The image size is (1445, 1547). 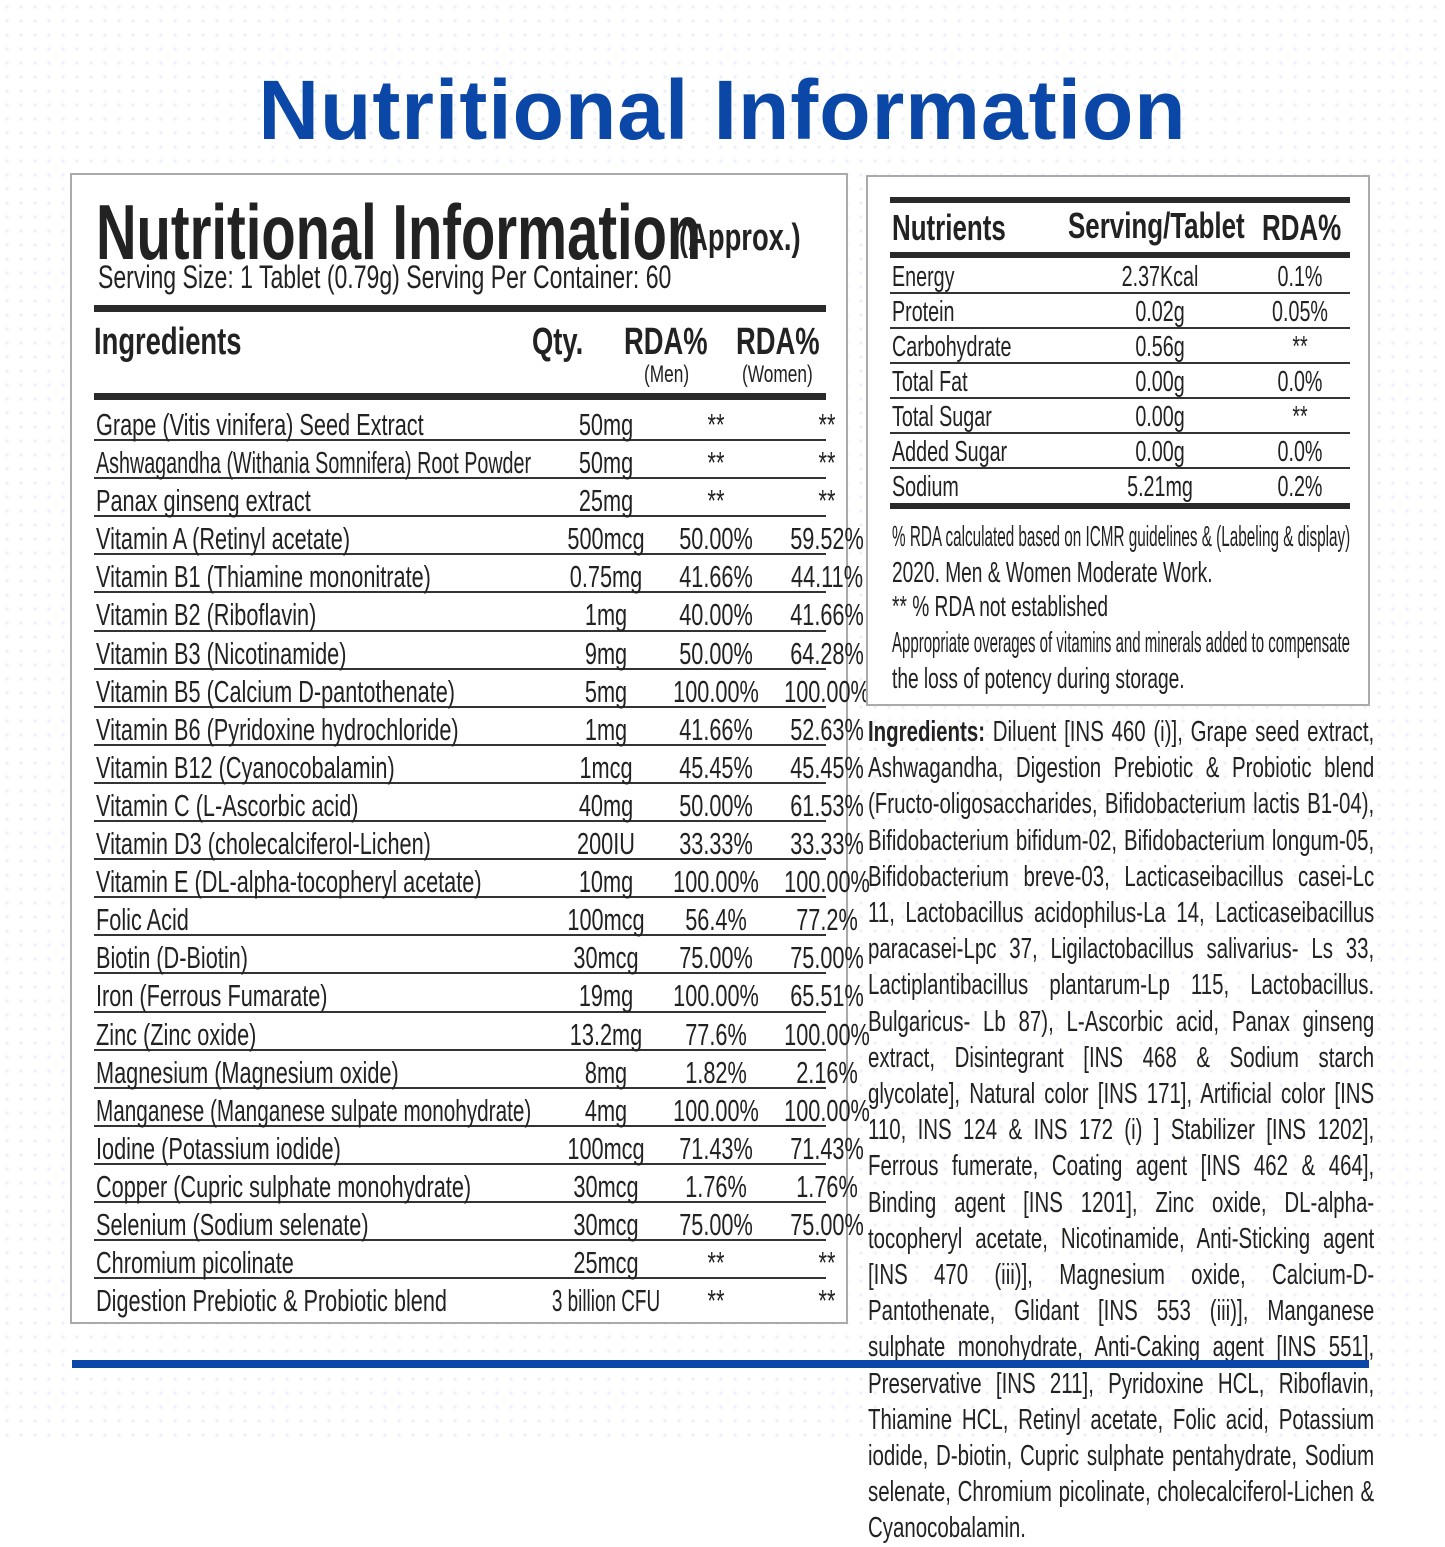 What do you see at coordinates (827, 539) in the screenshot?
I see `cell-women: 59.52%` at bounding box center [827, 539].